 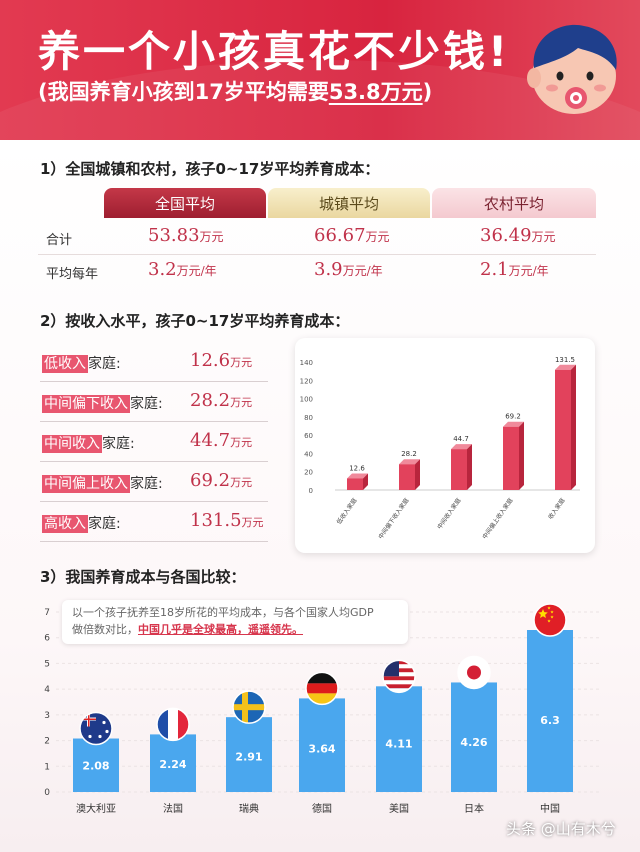 I want to click on y-tick-label: 20, so click(x=308, y=473).